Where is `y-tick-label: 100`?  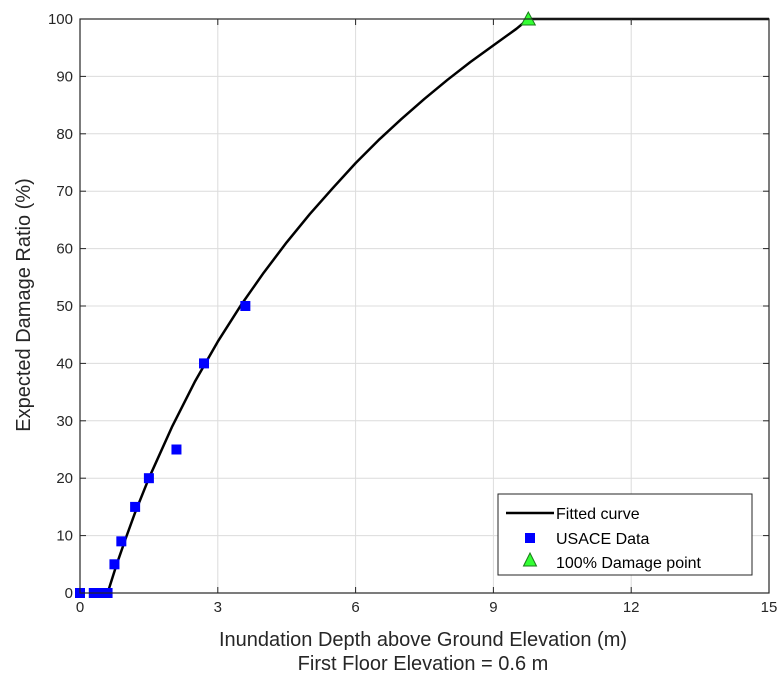 y-tick-label: 100 is located at coordinates (60, 19).